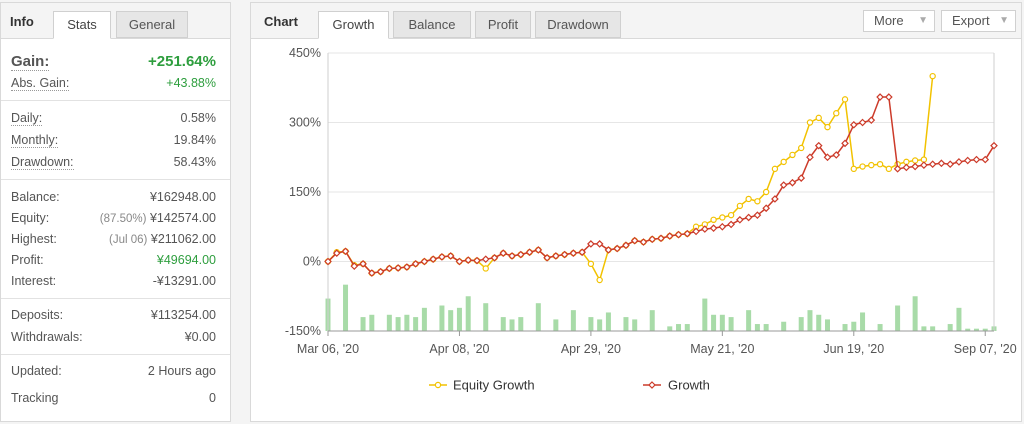 Image resolution: width=1024 pixels, height=424 pixels. I want to click on interest-label: Interest:, so click(34, 281).